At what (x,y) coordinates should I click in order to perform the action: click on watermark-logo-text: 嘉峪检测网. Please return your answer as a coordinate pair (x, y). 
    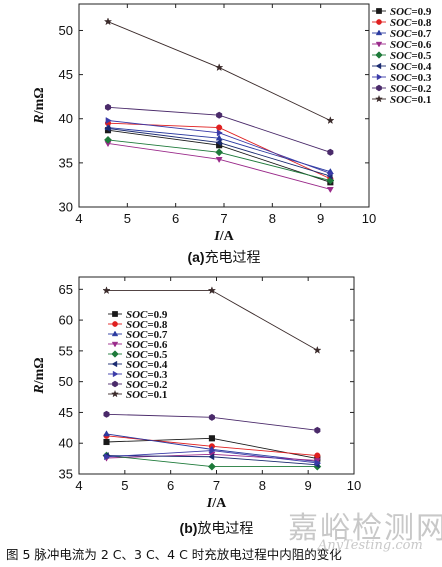
    Looking at the image, I should click on (365, 528).